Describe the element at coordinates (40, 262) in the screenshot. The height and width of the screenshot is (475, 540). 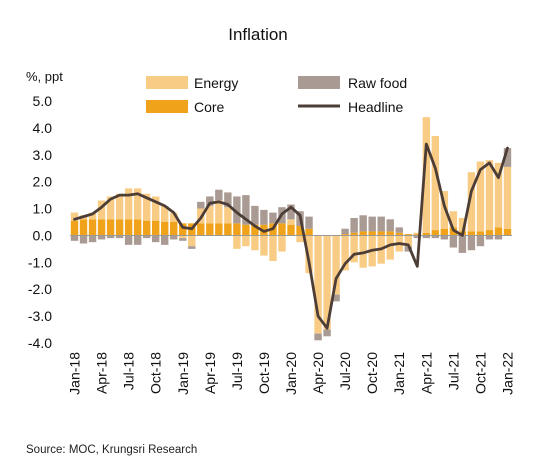
I see `y-tick-label: -1.0` at that location.